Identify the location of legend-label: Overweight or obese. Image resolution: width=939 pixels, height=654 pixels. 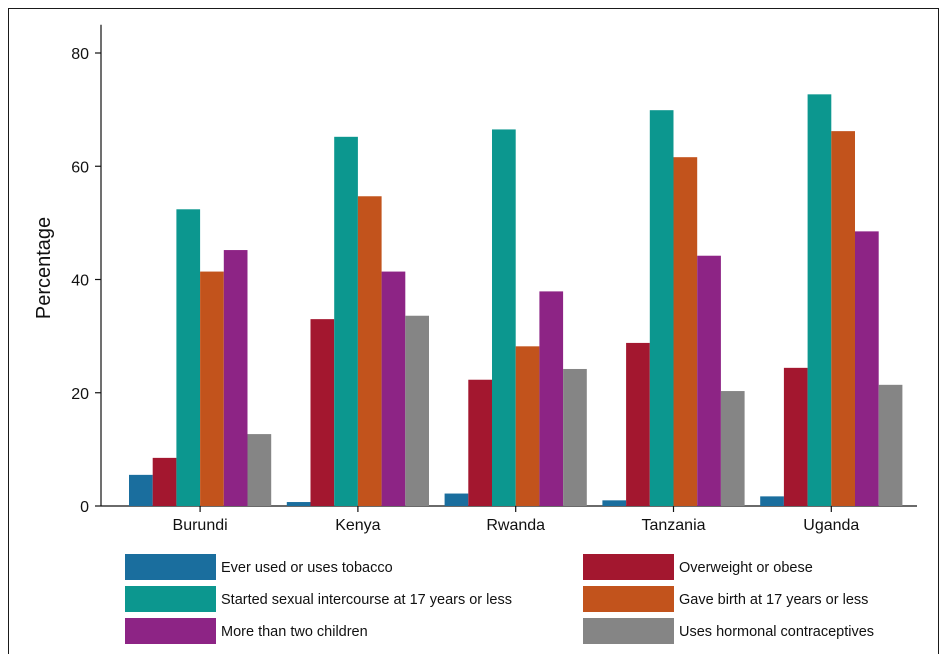
(746, 568).